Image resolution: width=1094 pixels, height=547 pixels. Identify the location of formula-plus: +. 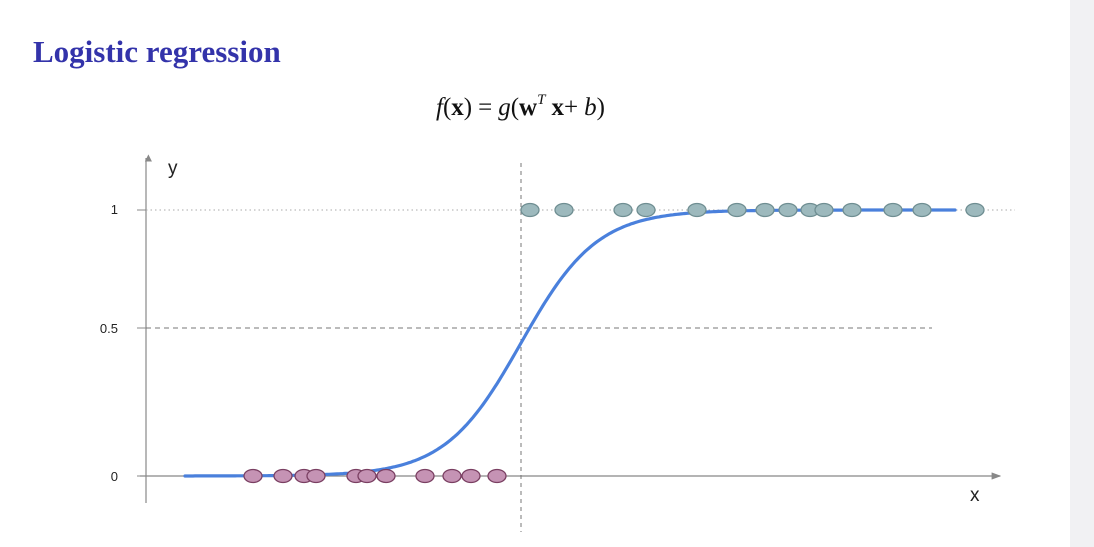
(571, 107).